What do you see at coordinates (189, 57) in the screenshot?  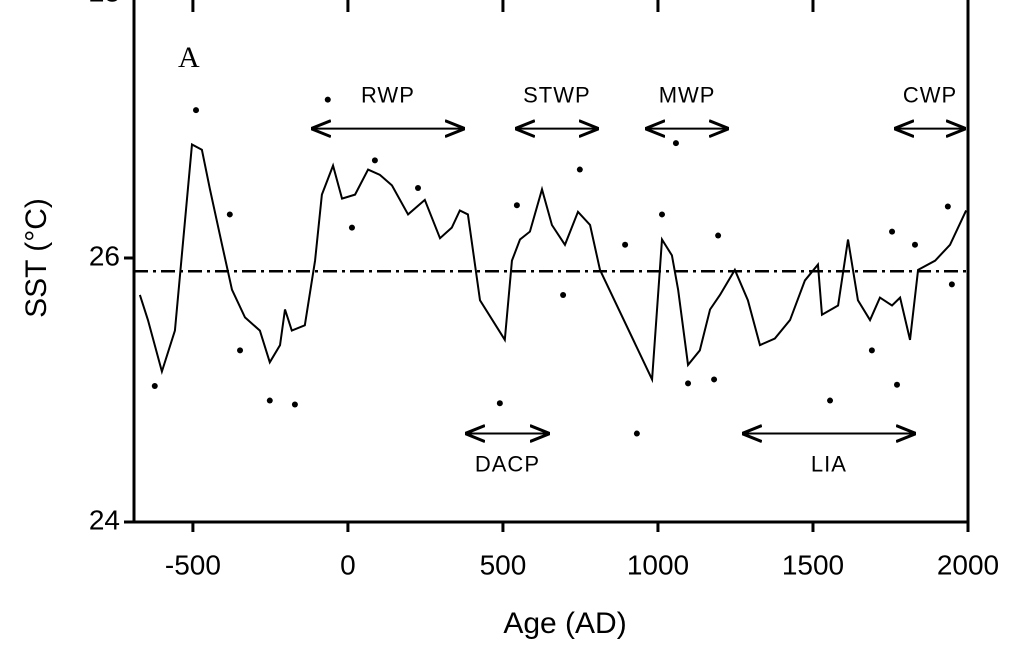 I see `panel-label: A` at bounding box center [189, 57].